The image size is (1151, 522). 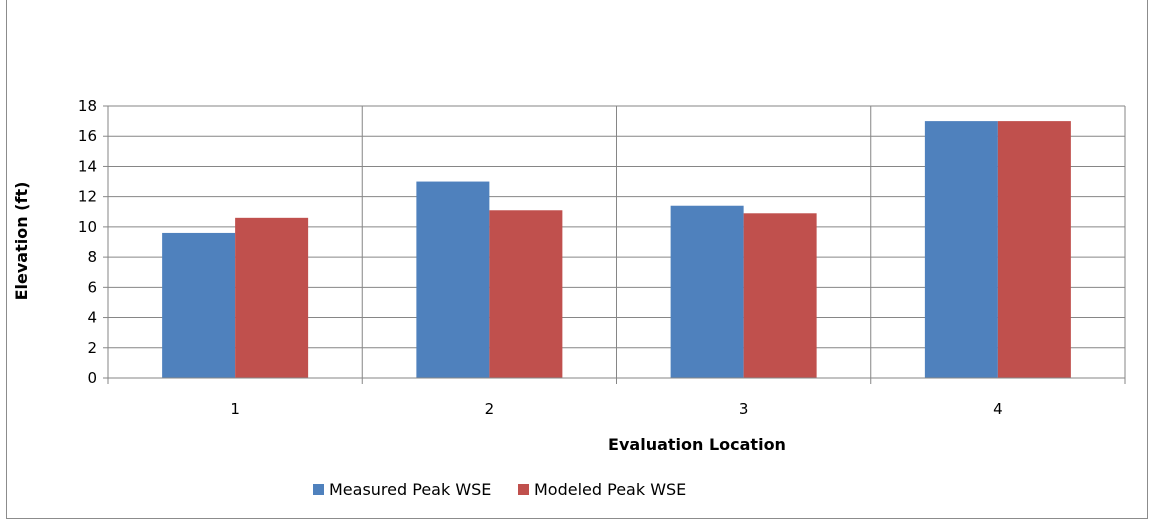 I want to click on y-tick-label: 2, so click(x=92, y=348).